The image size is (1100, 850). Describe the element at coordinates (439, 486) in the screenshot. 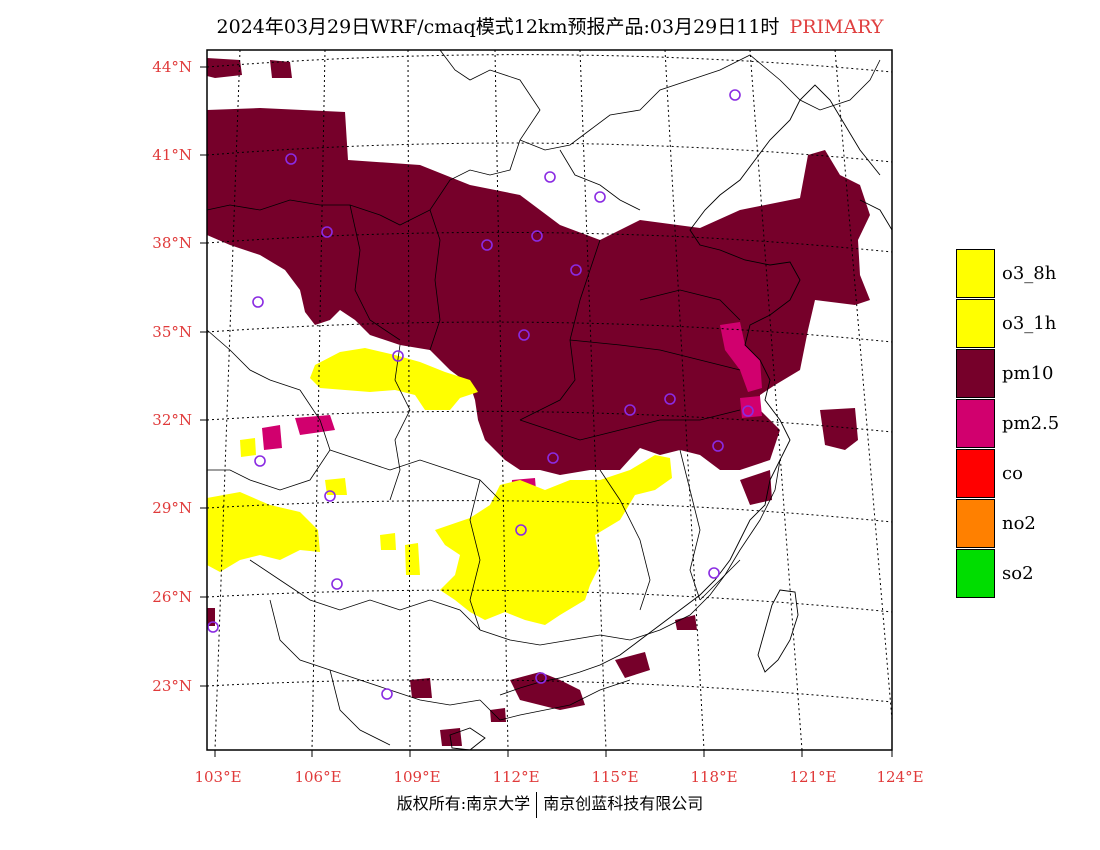

I see `o3-area` at that location.